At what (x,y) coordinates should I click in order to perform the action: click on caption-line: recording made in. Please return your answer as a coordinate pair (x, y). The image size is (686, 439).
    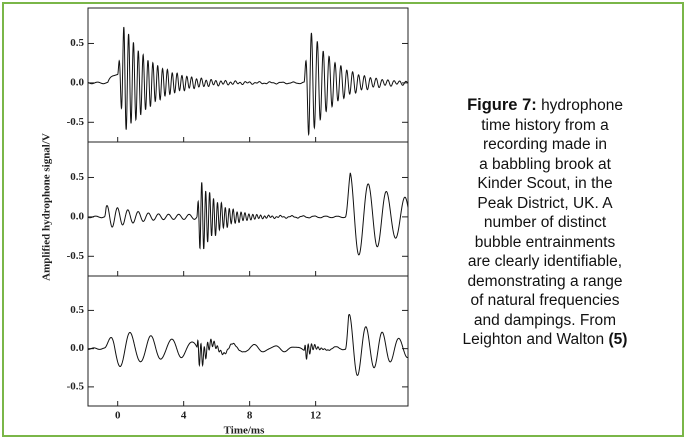
    Looking at the image, I should click on (545, 145).